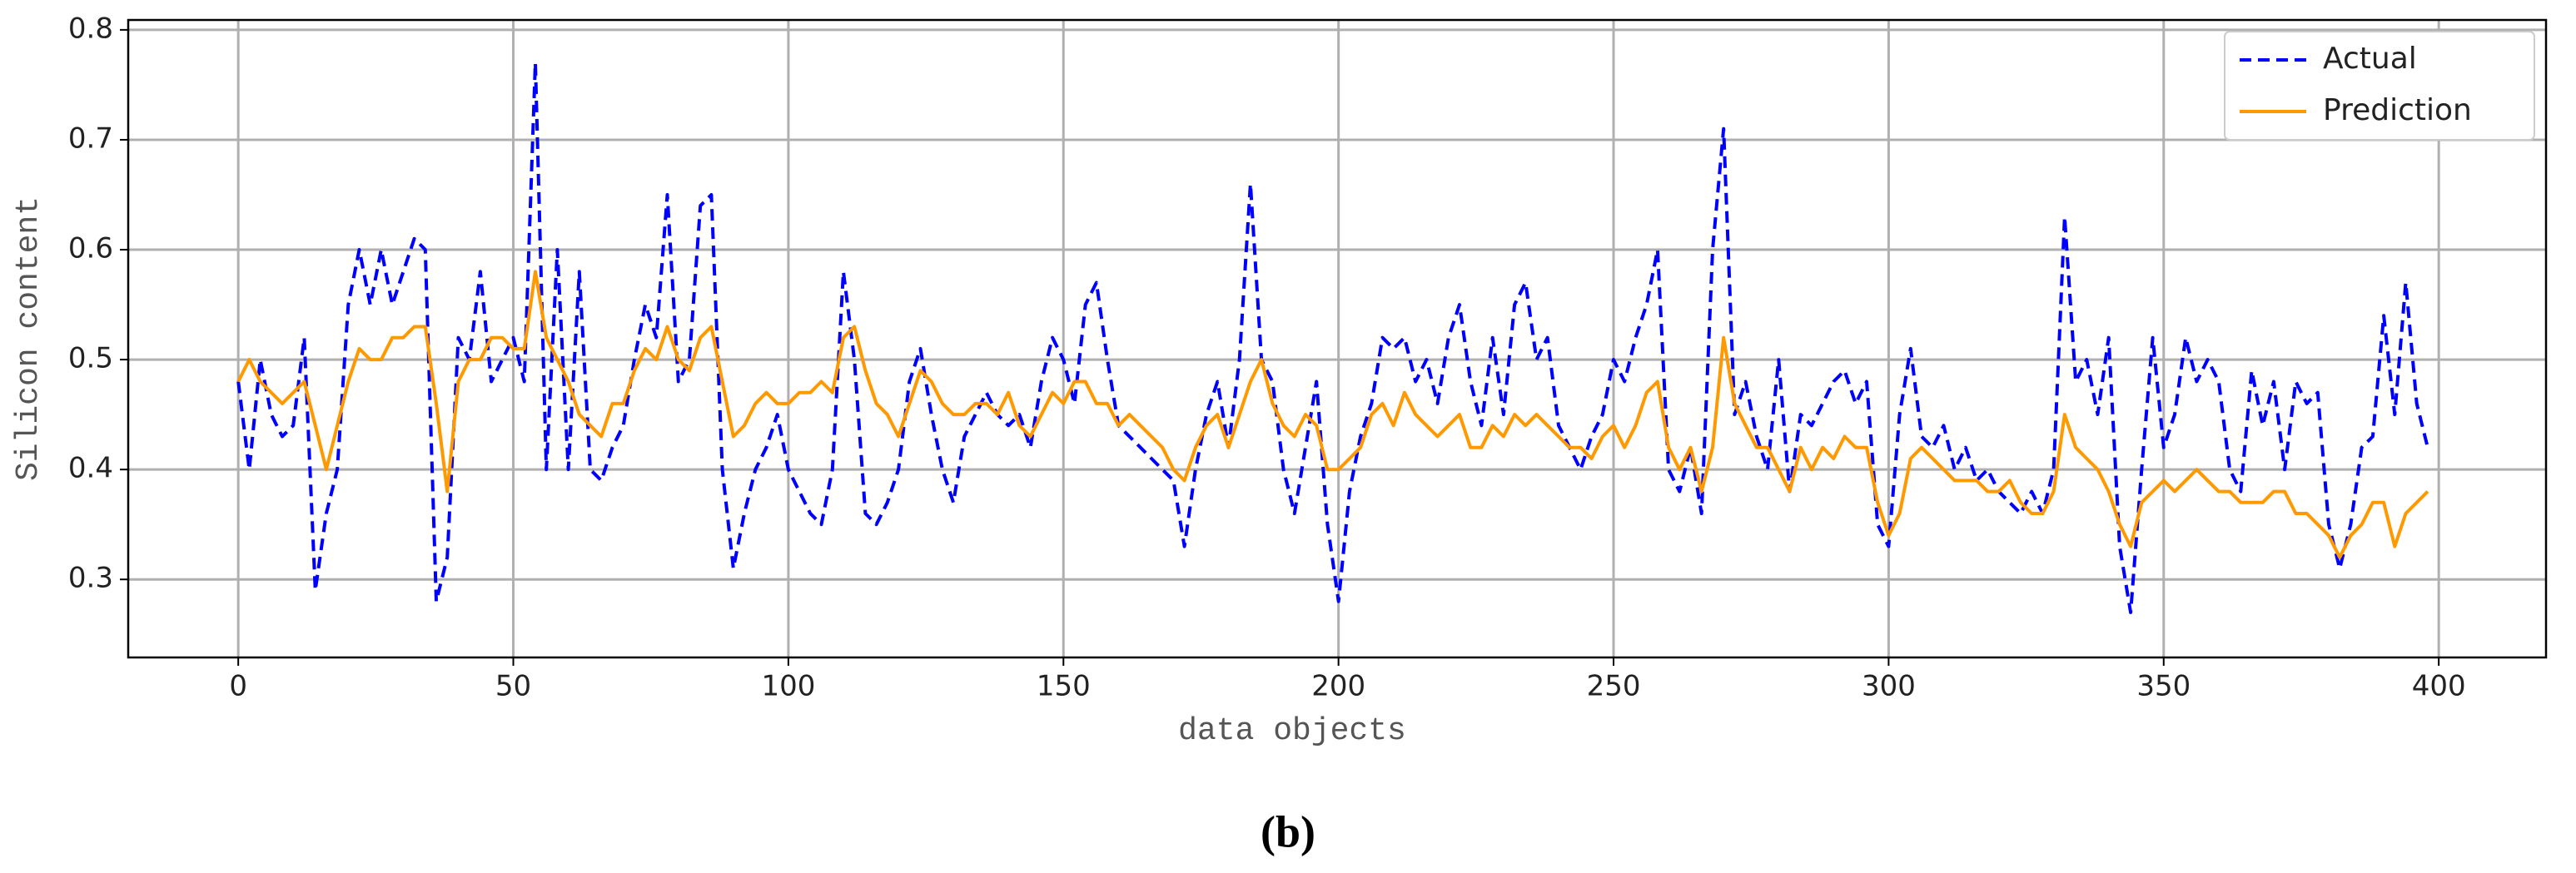 This screenshot has height=873, width=2576. What do you see at coordinates (1064, 686) in the screenshot?
I see `x-tick-label: 150` at bounding box center [1064, 686].